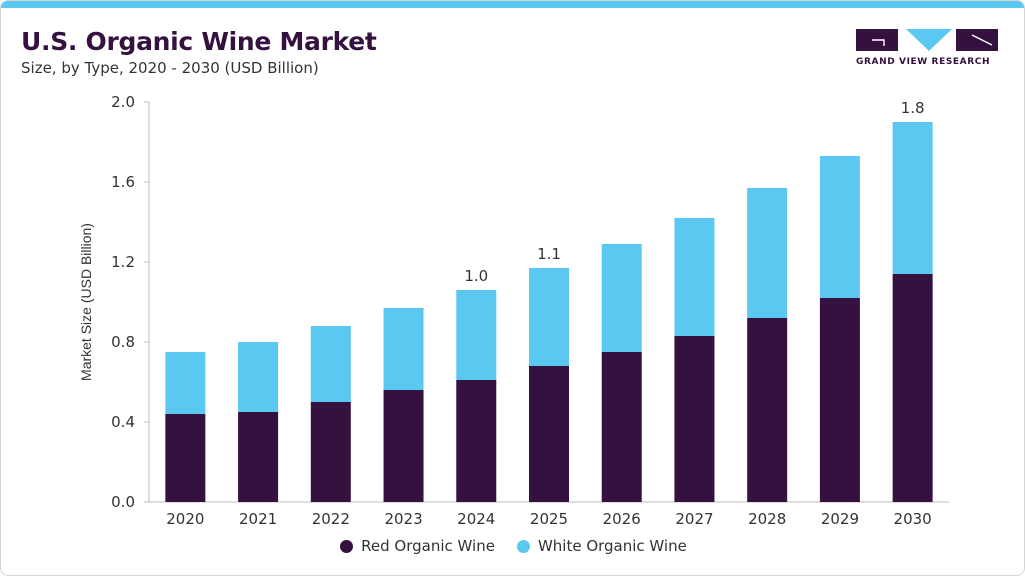 Image resolution: width=1025 pixels, height=576 pixels. What do you see at coordinates (767, 519) in the screenshot?
I see `x-tick-label: 2028` at bounding box center [767, 519].